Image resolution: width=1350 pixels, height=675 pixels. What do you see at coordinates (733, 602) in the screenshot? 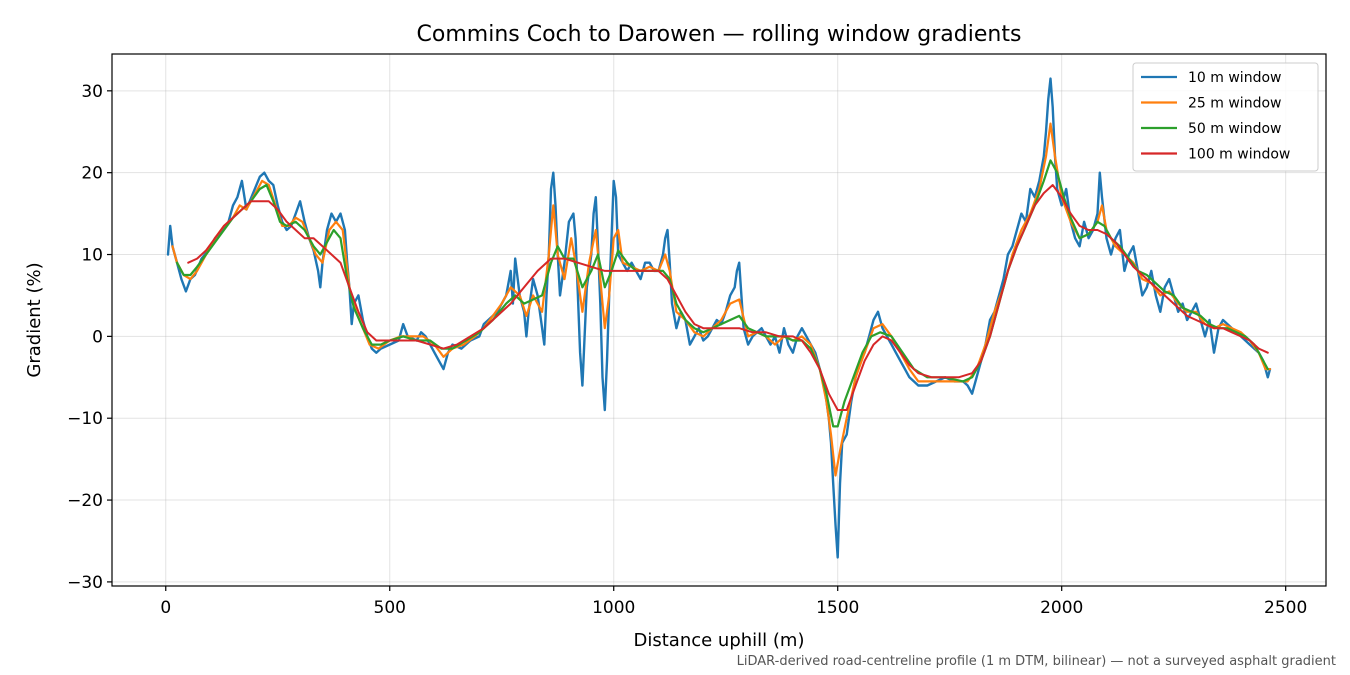
I see `x-axis-ticks: 0 500 1000 1500 2000 2500` at bounding box center [733, 602].